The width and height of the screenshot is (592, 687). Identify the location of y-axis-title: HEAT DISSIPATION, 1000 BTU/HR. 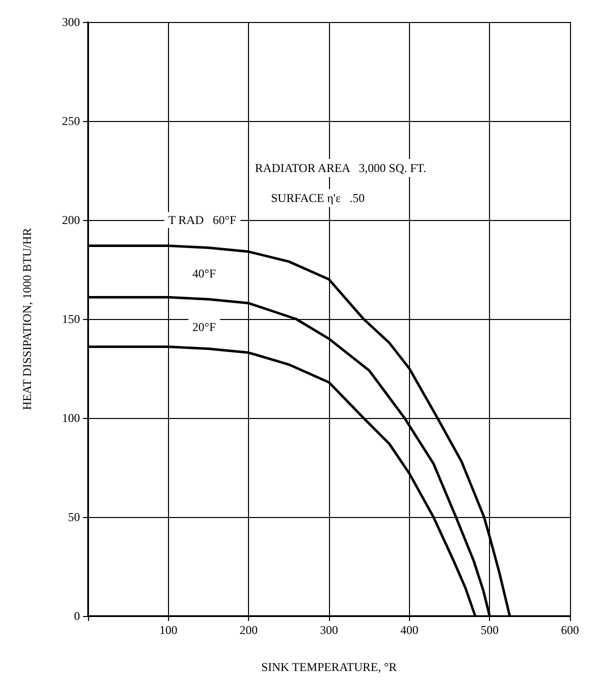
(27, 319).